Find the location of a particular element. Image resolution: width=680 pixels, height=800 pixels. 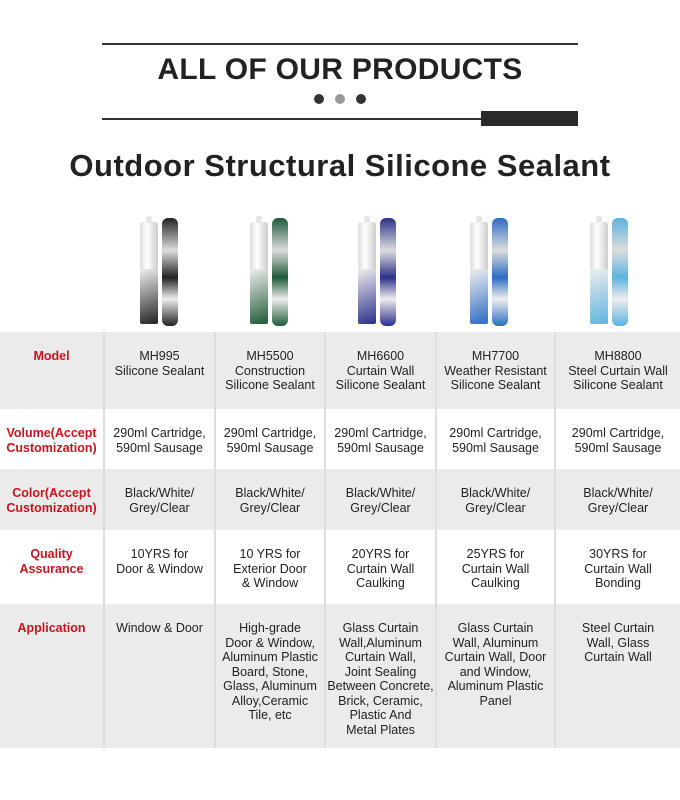

page-title: ALL OF OUR PRODUCTS is located at coordinates (340, 69).